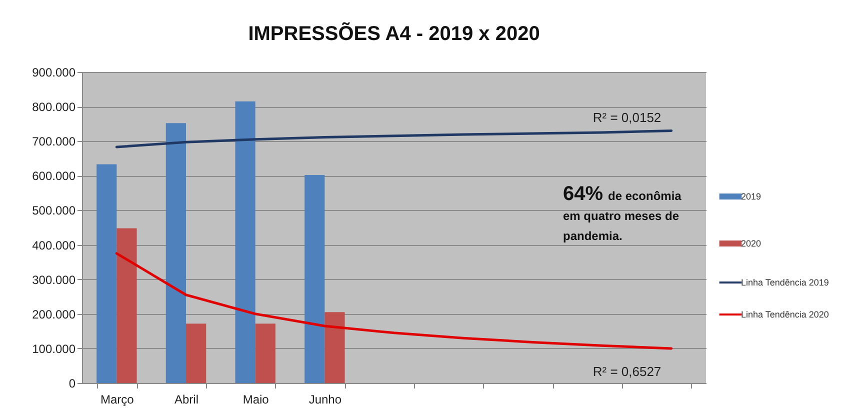 The height and width of the screenshot is (414, 848). Describe the element at coordinates (256, 399) in the screenshot. I see `x-tick-label: Maio` at that location.